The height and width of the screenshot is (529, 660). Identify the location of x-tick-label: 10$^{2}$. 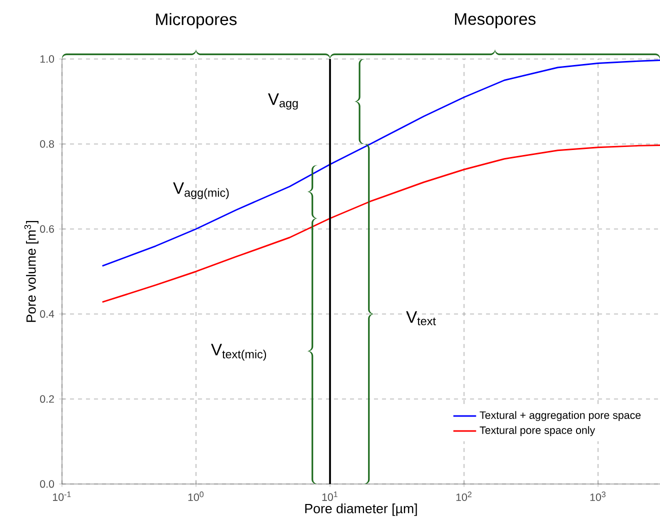
(464, 497).